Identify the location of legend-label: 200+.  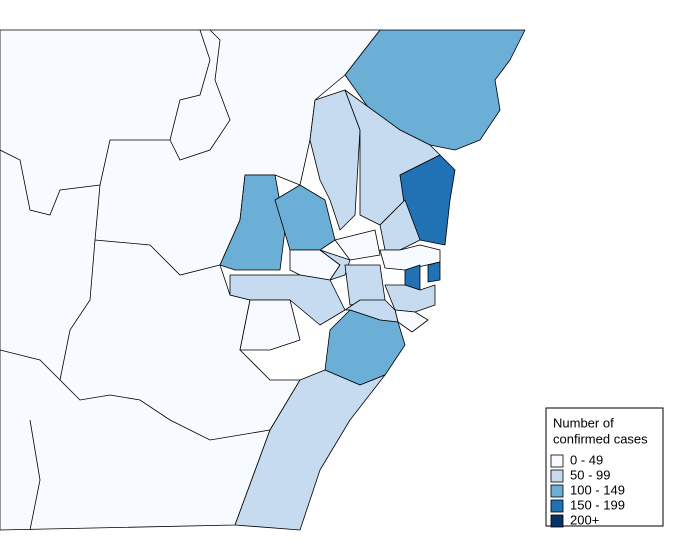
(584, 519).